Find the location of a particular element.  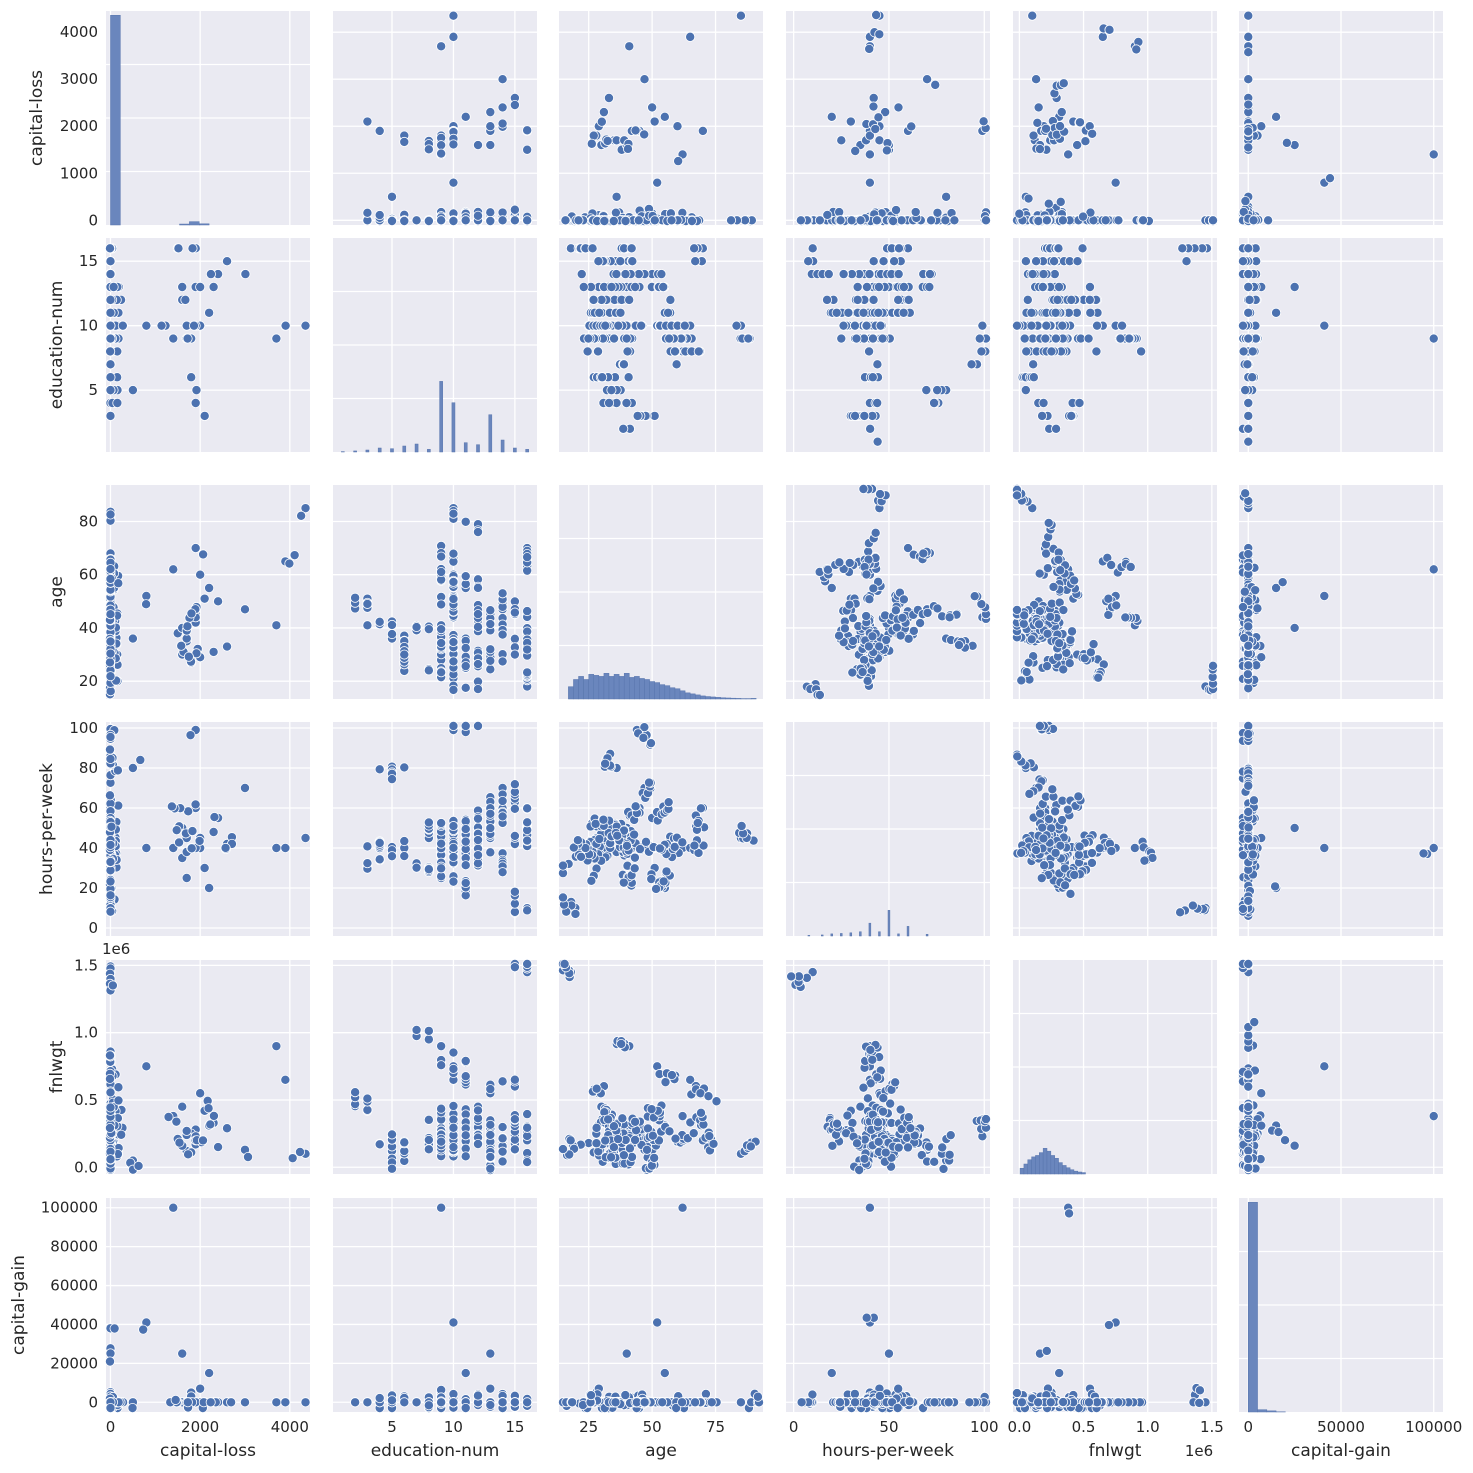

panel-capital-loss-vs-education-num is located at coordinates (435, 118).